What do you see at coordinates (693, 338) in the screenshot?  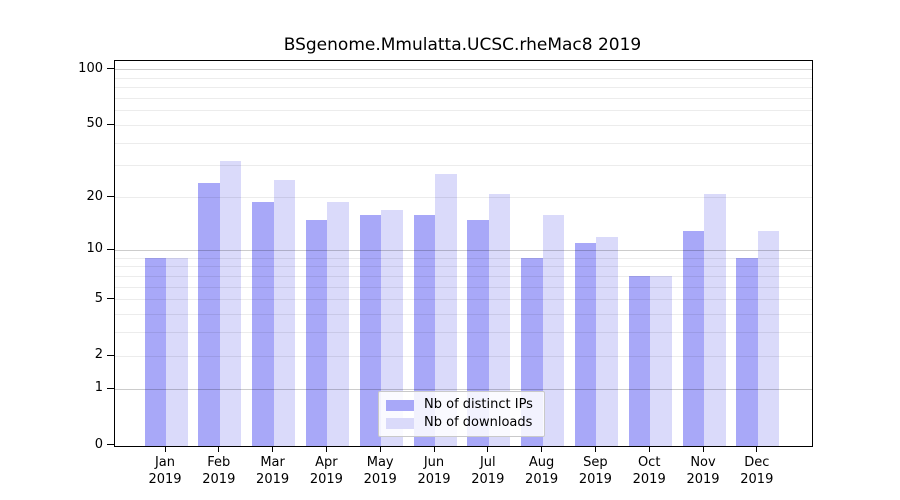 I see `bar-ips-nov` at bounding box center [693, 338].